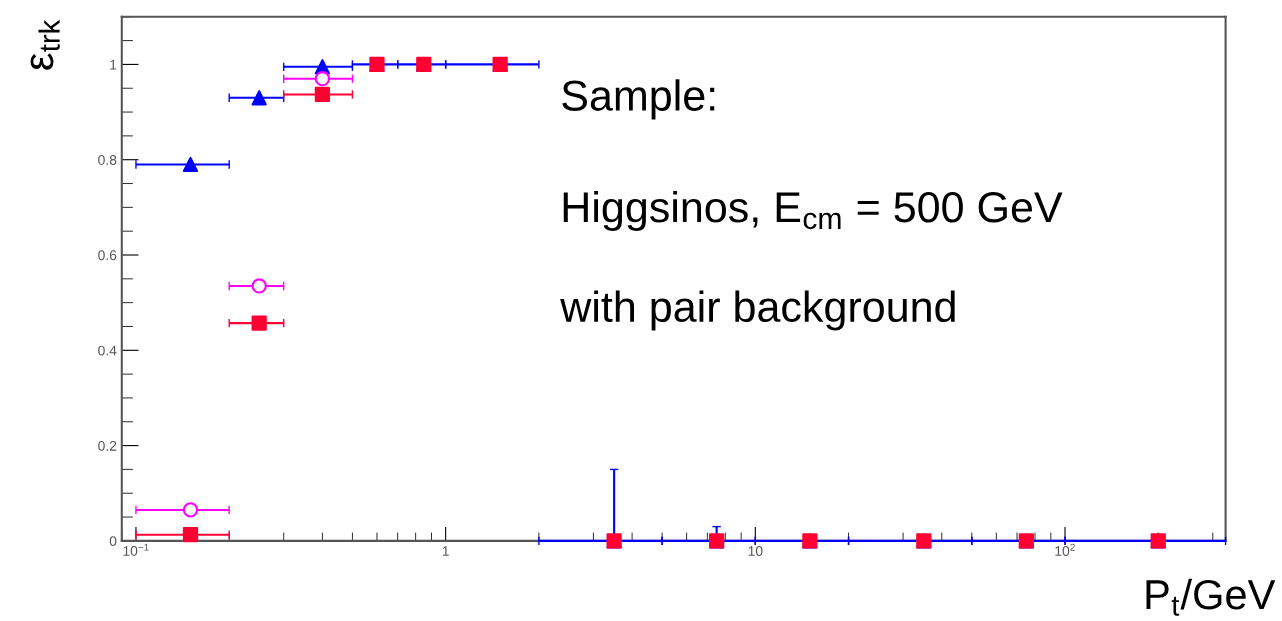 The width and height of the screenshot is (1282, 621). Describe the element at coordinates (113, 64) in the screenshot. I see `y-tick-label: 1` at that location.